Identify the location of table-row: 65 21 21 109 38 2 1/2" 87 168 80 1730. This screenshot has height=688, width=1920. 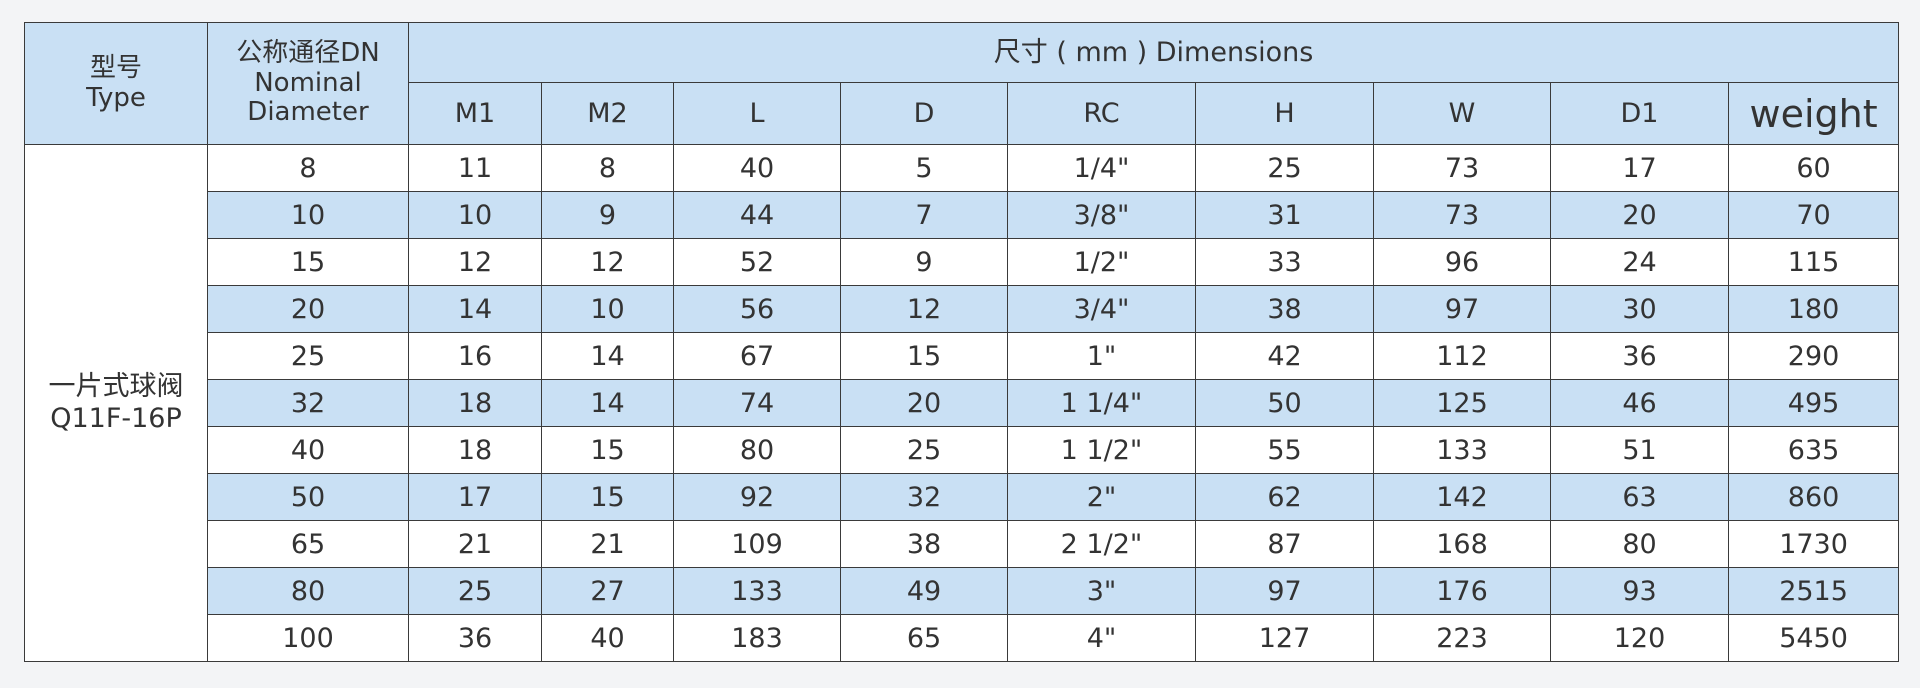
(962, 544).